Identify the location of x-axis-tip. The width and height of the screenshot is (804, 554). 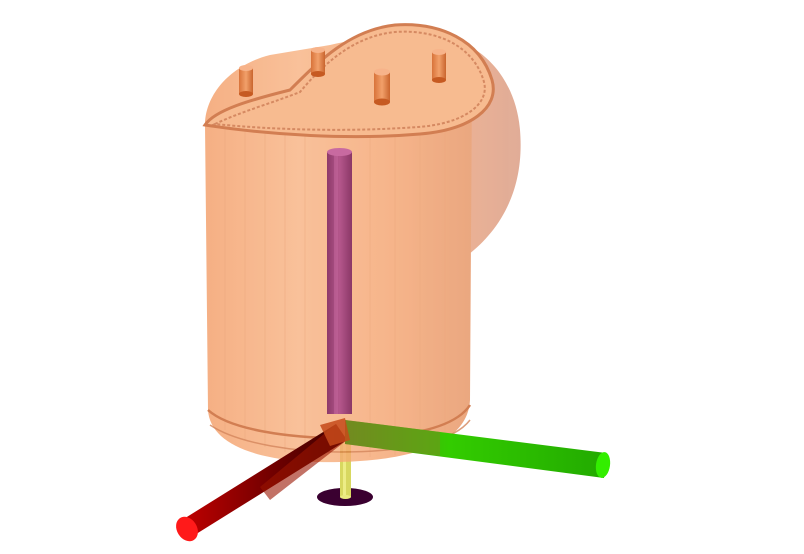
(187, 529).